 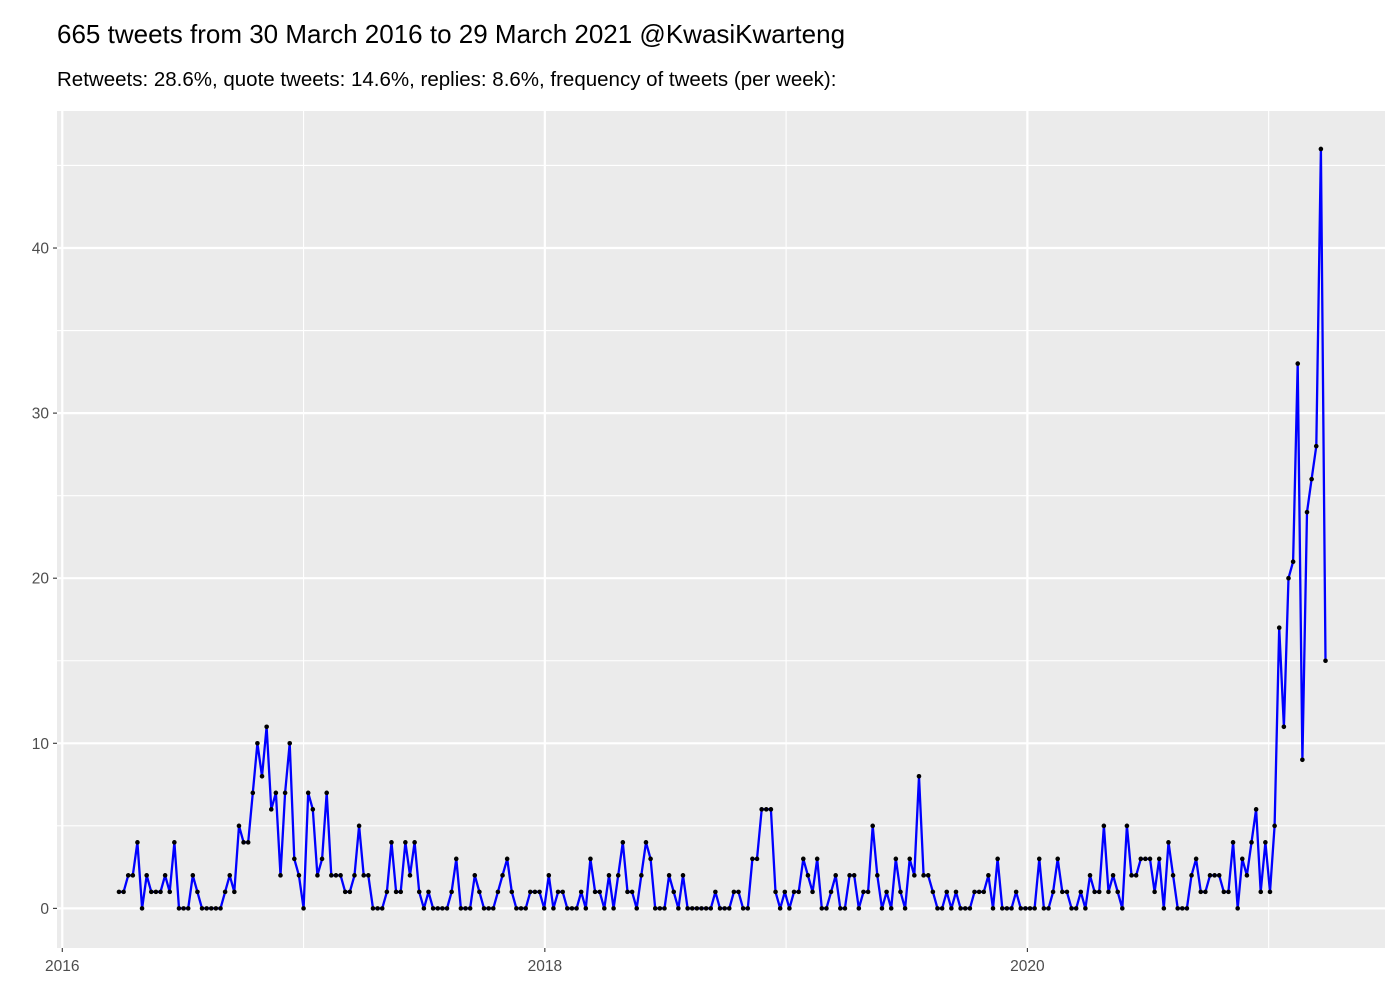 What do you see at coordinates (62, 966) in the screenshot?
I see `x-tick-label: 2016` at bounding box center [62, 966].